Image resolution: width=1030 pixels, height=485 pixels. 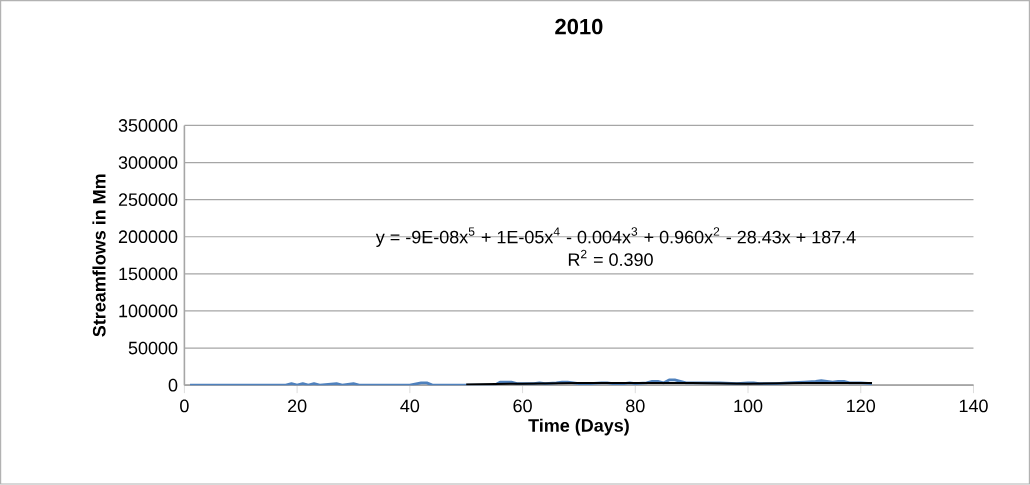 What do you see at coordinates (148, 311) in the screenshot?
I see `y-tick-label: 100000` at bounding box center [148, 311].